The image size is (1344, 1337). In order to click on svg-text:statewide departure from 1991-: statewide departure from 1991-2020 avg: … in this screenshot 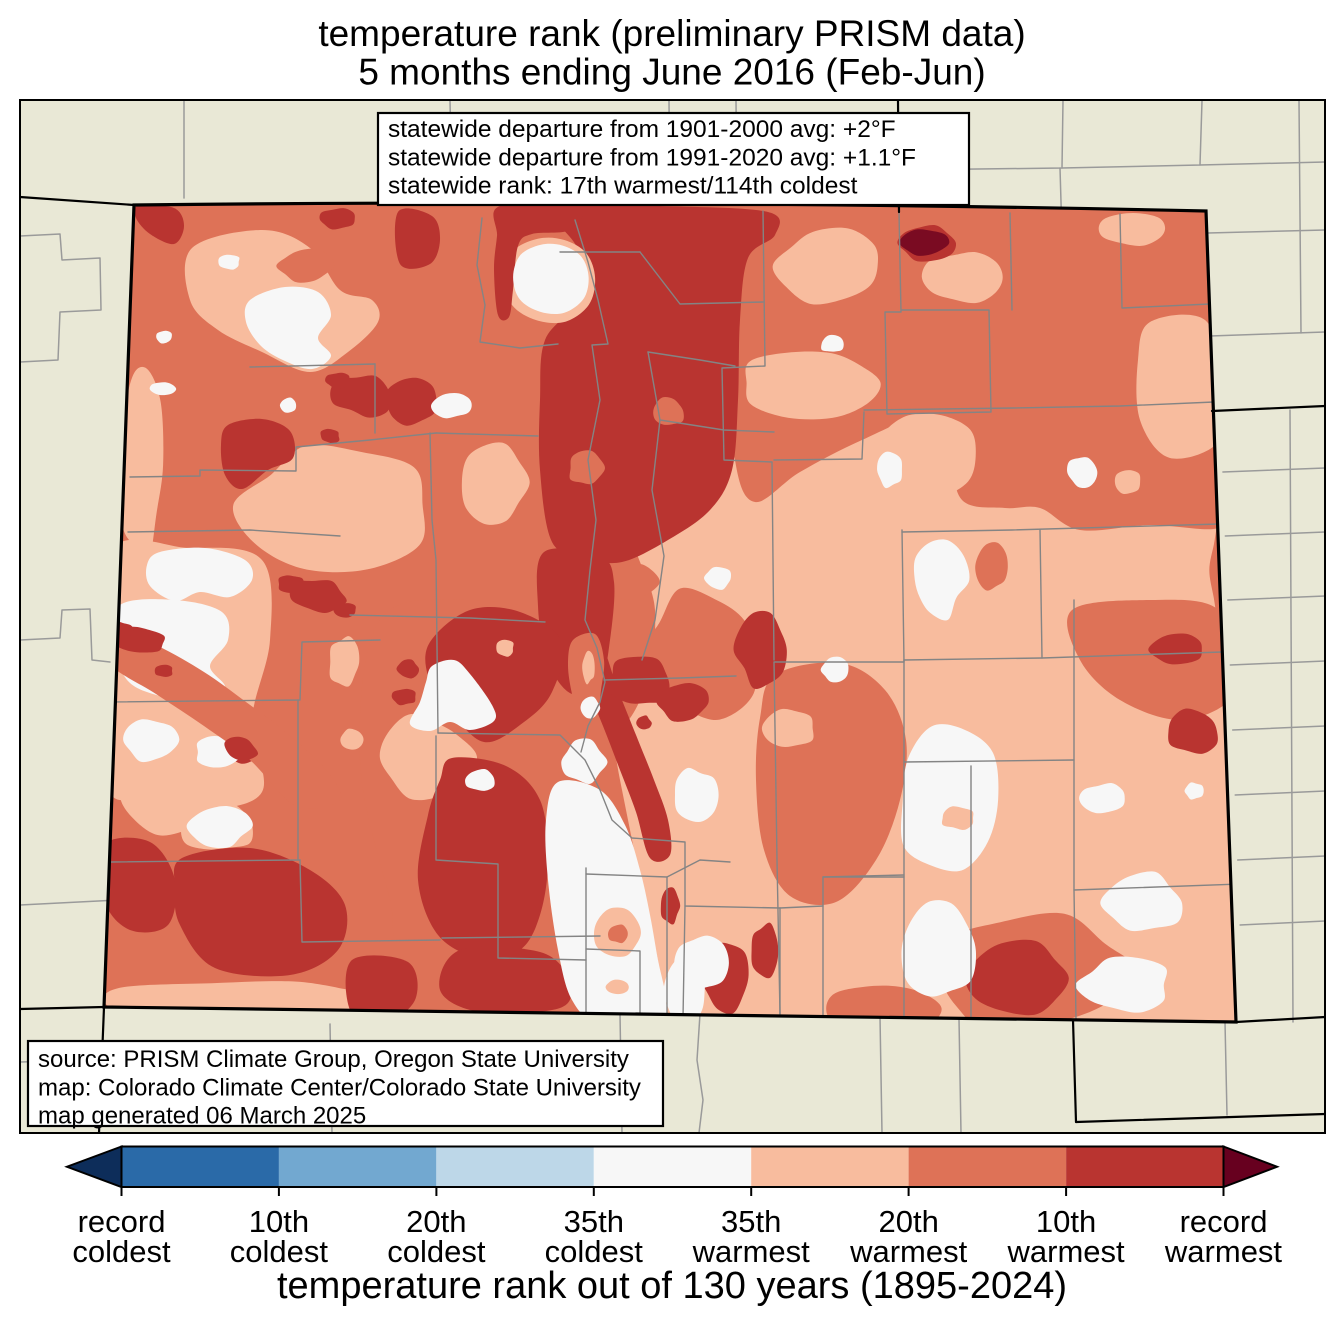, I will do `click(652, 157)`.